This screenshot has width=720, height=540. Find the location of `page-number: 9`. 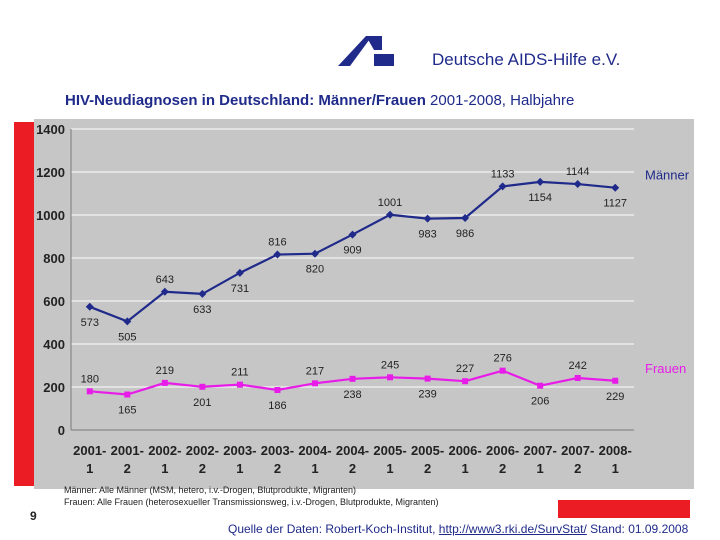

page-number: 9 is located at coordinates (33, 516).